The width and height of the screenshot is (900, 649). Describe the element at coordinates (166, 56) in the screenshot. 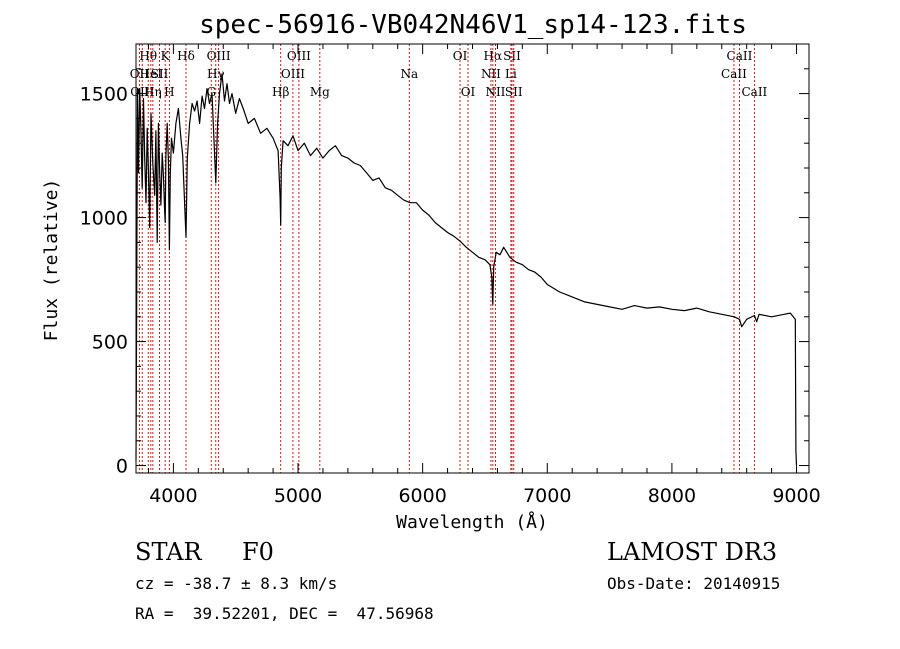

I see `marker-label: K` at that location.